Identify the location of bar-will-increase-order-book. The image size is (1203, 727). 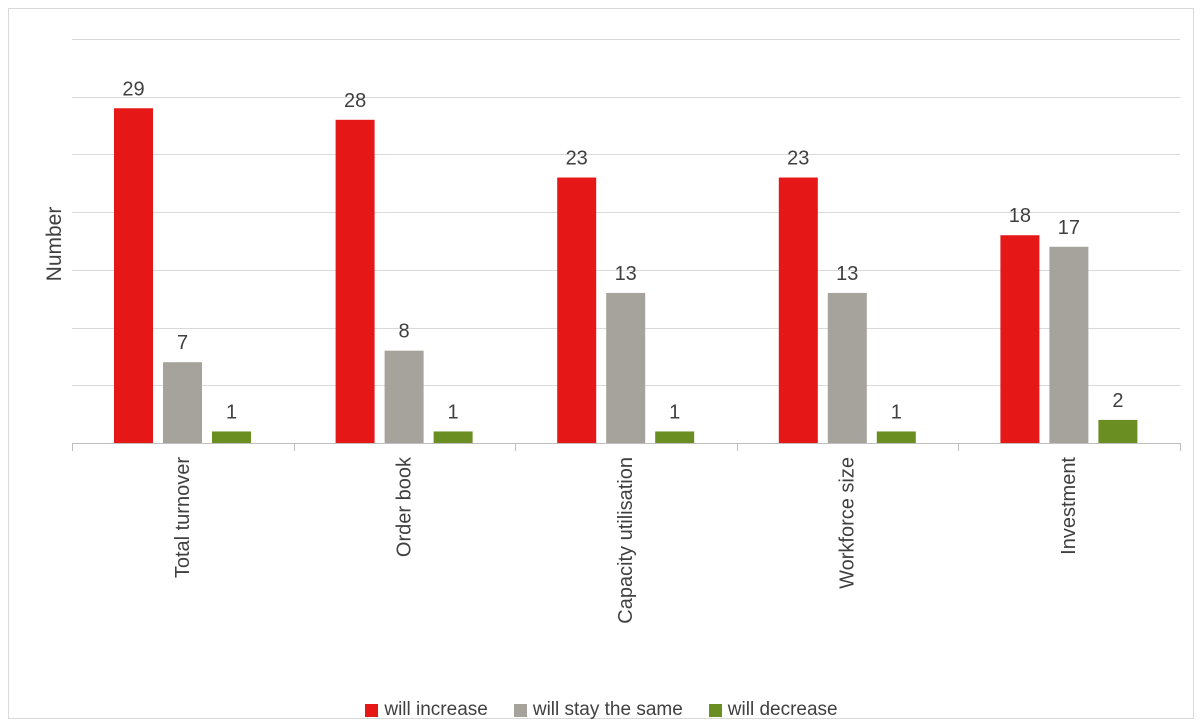
(355, 281).